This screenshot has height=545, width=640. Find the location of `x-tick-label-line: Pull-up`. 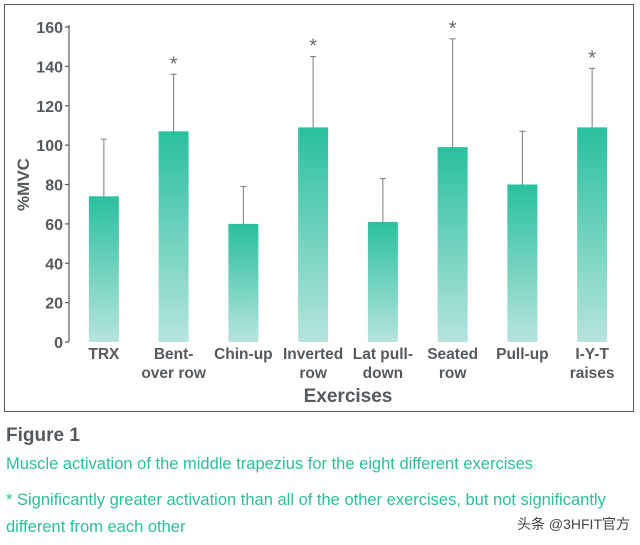

x-tick-label-line: Pull-up is located at coordinates (522, 354).